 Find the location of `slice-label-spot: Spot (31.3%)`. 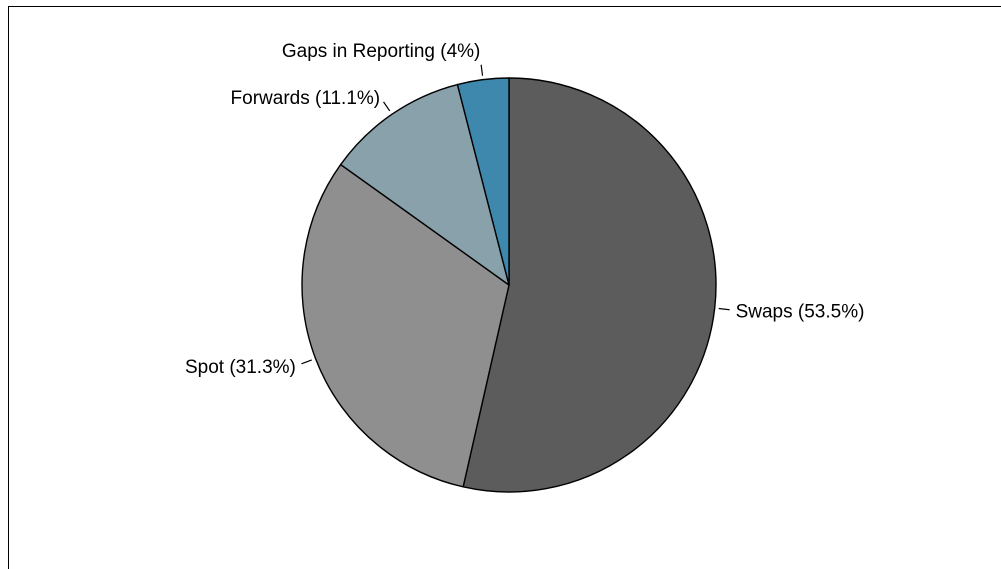

slice-label-spot: Spot (31.3%) is located at coordinates (240, 367).